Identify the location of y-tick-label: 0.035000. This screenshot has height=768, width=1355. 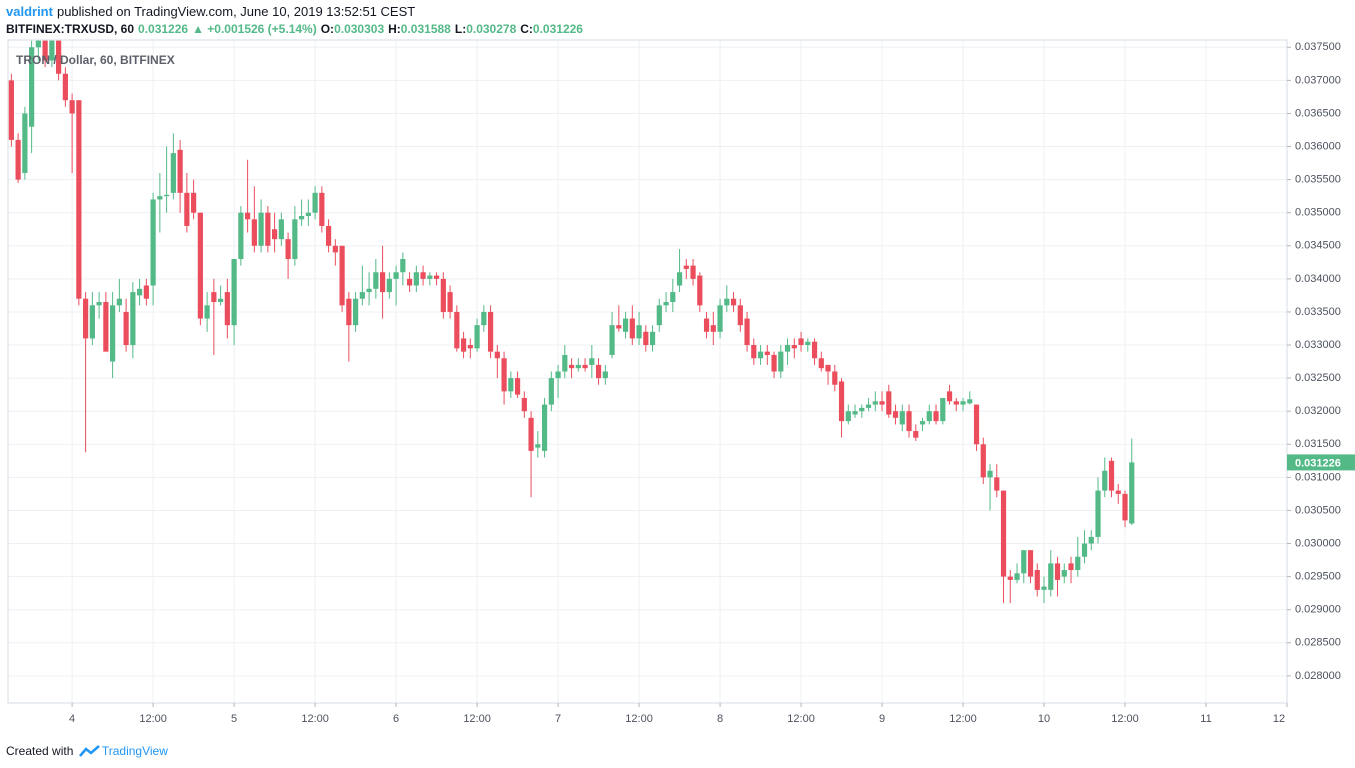
(1318, 213).